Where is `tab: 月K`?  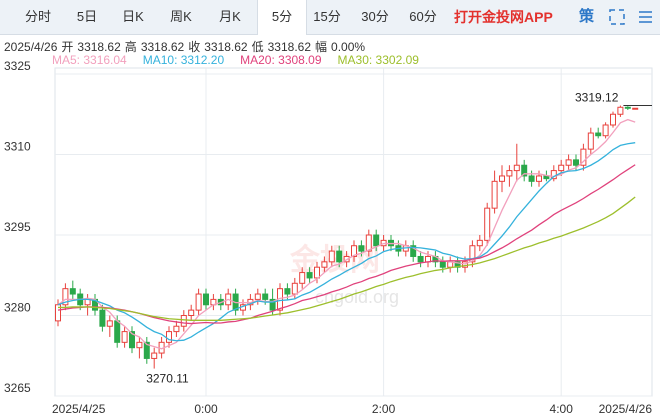 tab: 月K is located at coordinates (230, 16).